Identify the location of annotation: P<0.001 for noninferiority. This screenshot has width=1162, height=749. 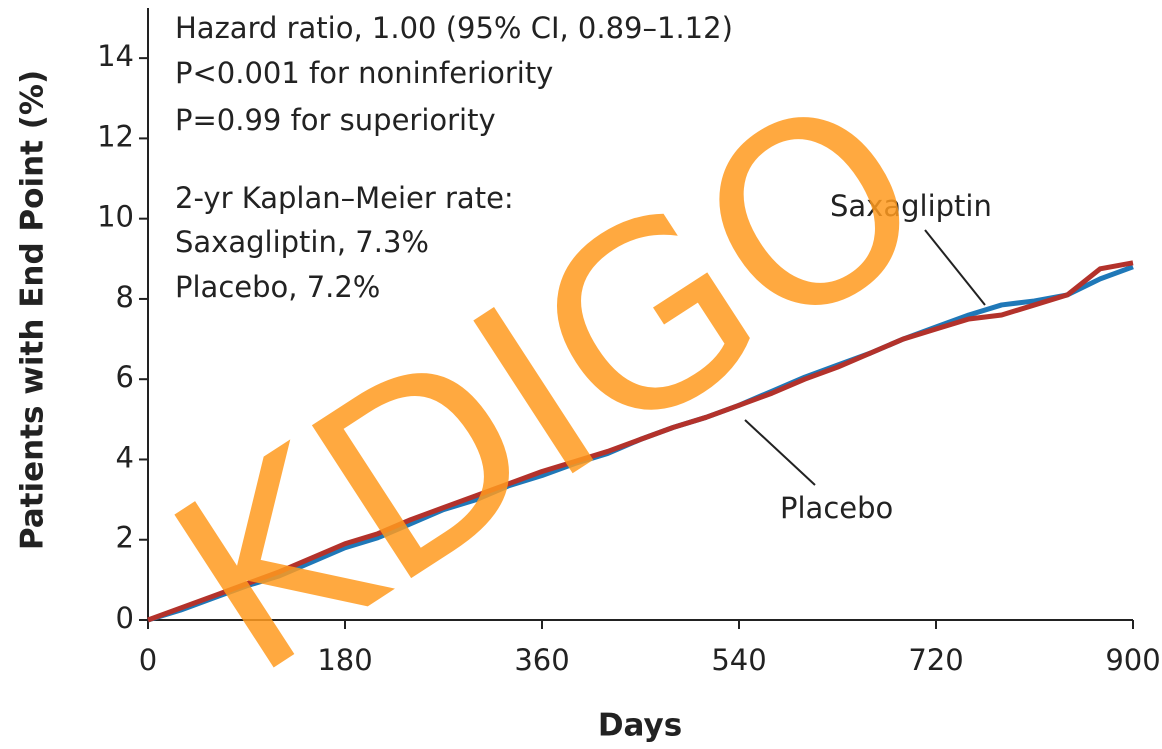
(364, 73).